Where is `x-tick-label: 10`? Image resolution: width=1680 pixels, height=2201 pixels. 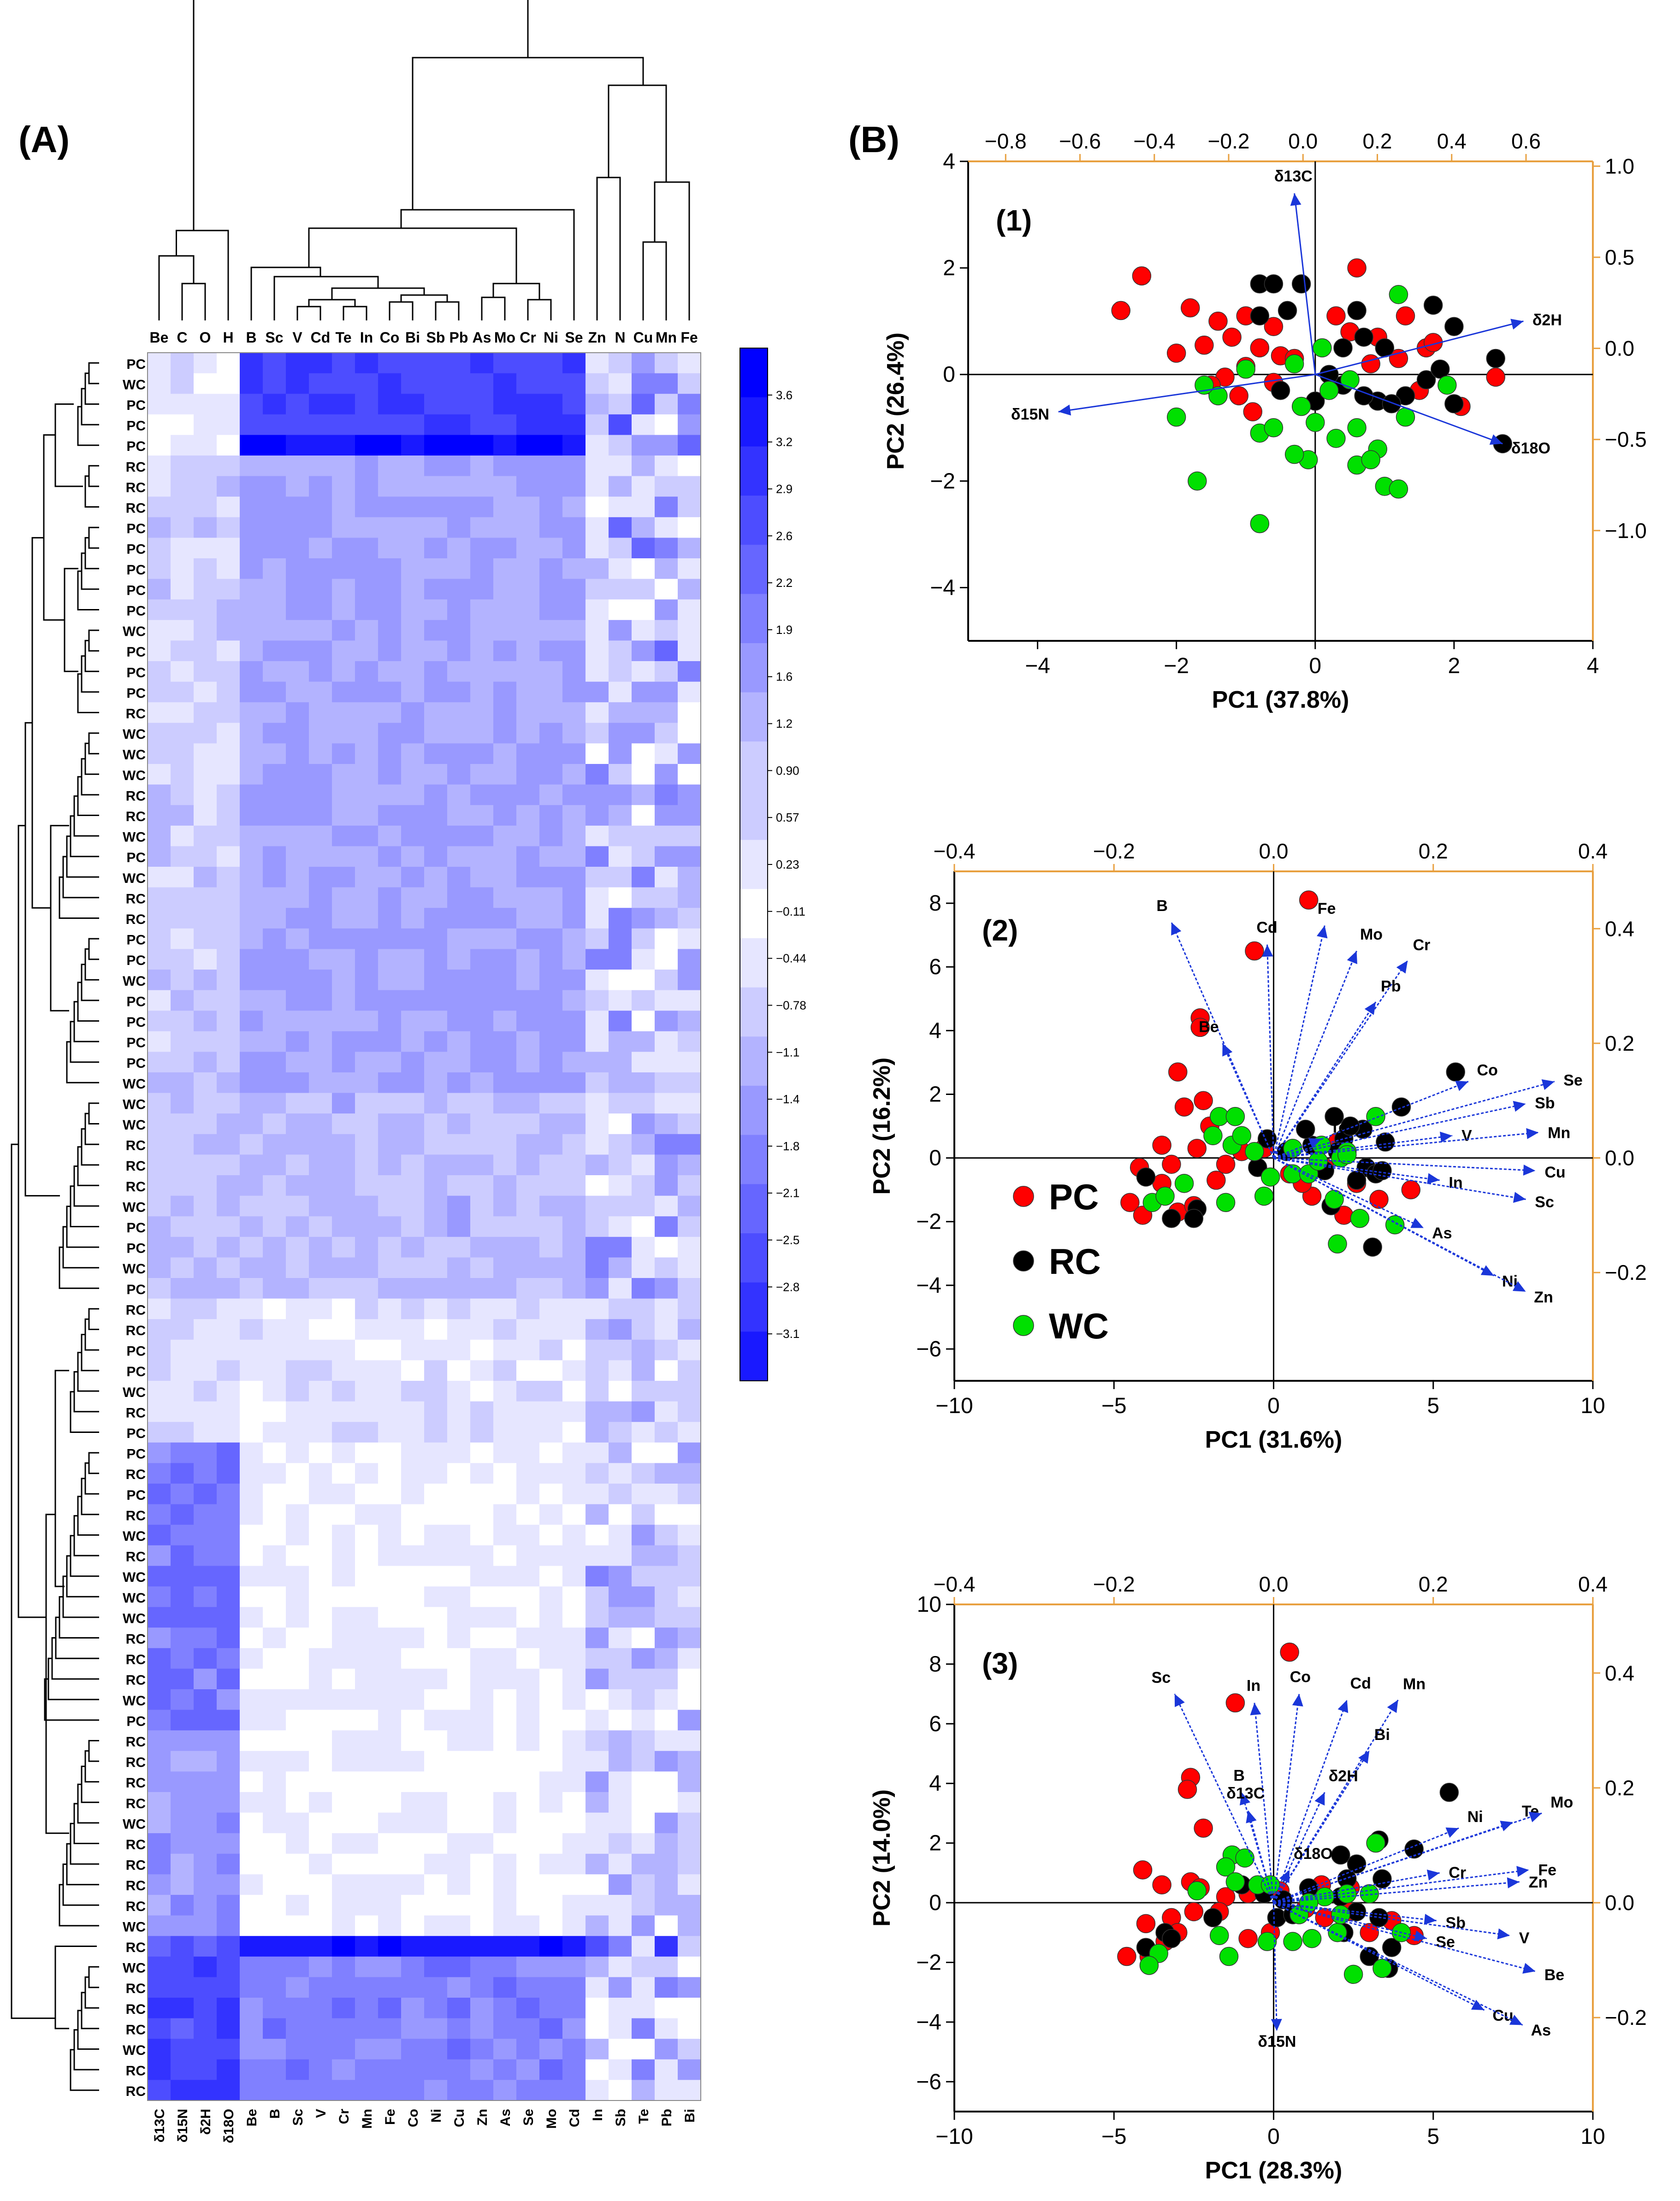
x-tick-label: 10 is located at coordinates (1592, 1406).